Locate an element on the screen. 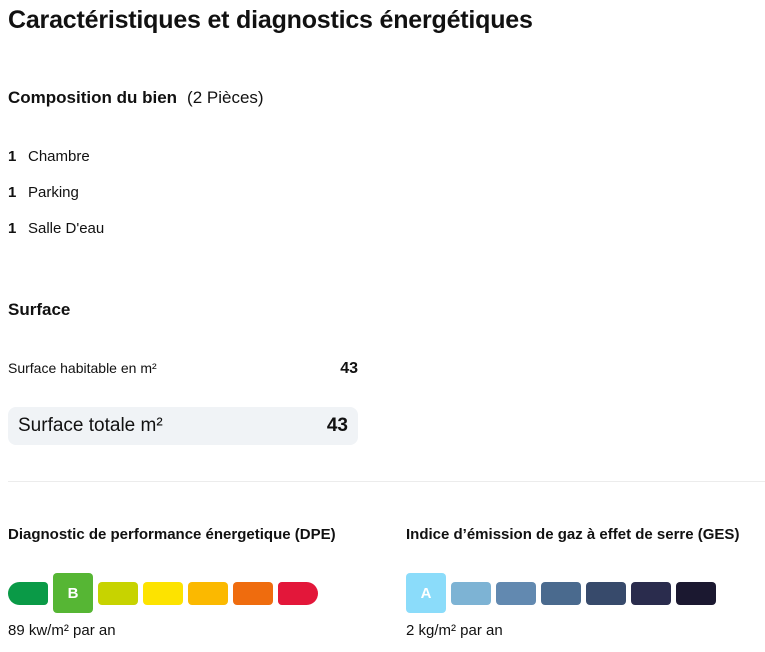 Image resolution: width=765 pixels, height=652 pixels. ges-class-e is located at coordinates (606, 593).